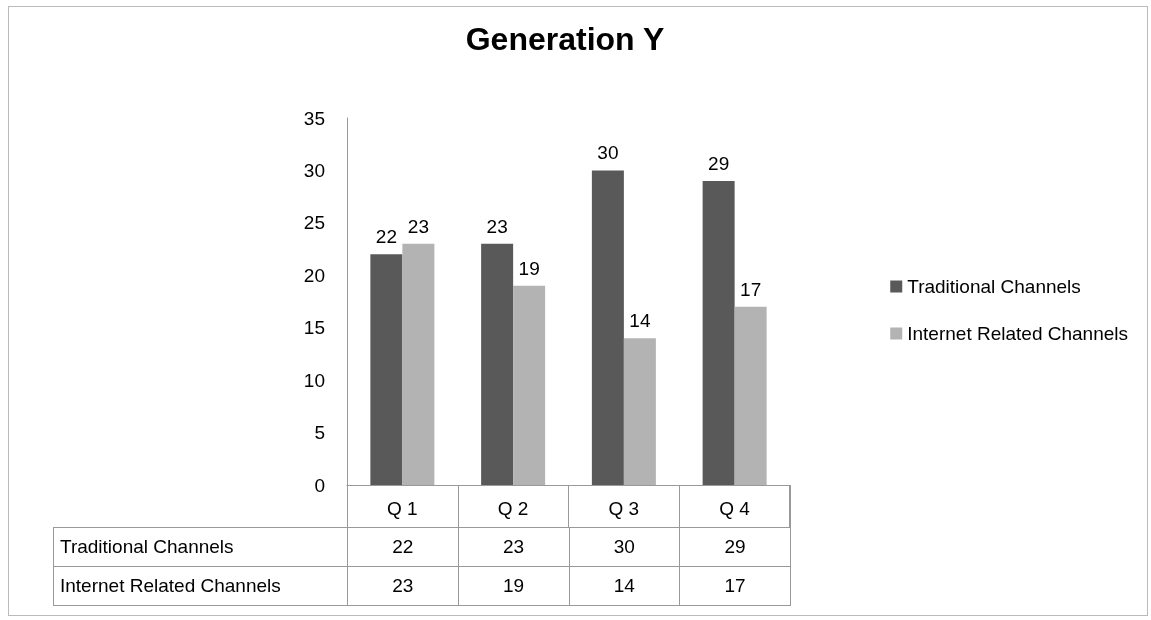 The height and width of the screenshot is (620, 1151). I want to click on data-label: 17, so click(751, 289).